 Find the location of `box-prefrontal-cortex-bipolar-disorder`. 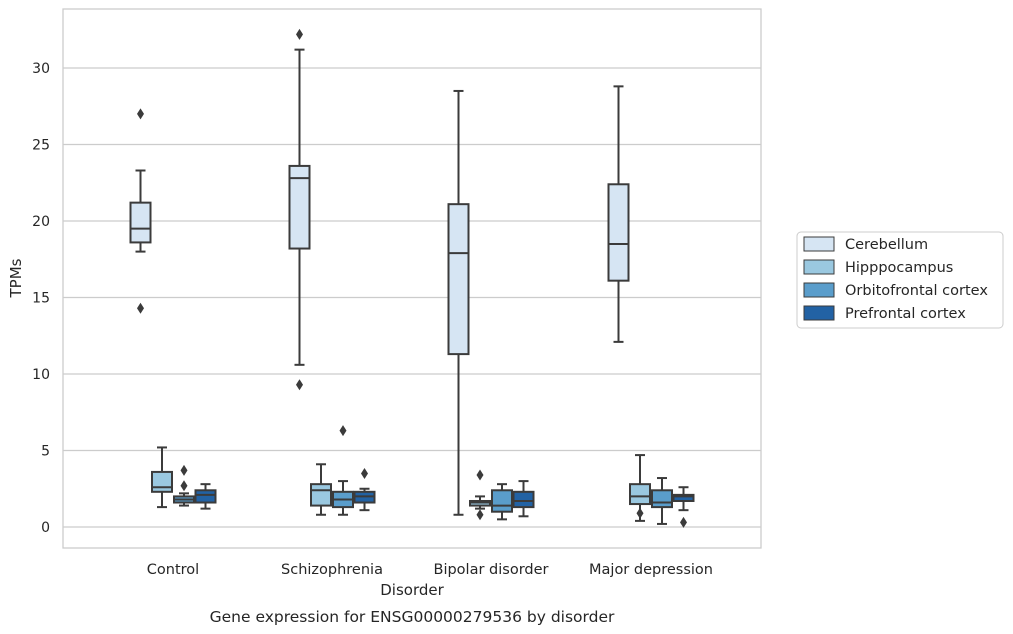

box-prefrontal-cortex-bipolar-disorder is located at coordinates (523, 499).